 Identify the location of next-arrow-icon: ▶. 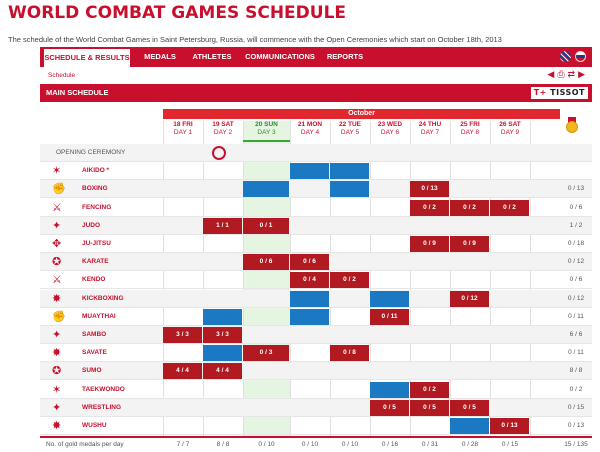
(583, 74).